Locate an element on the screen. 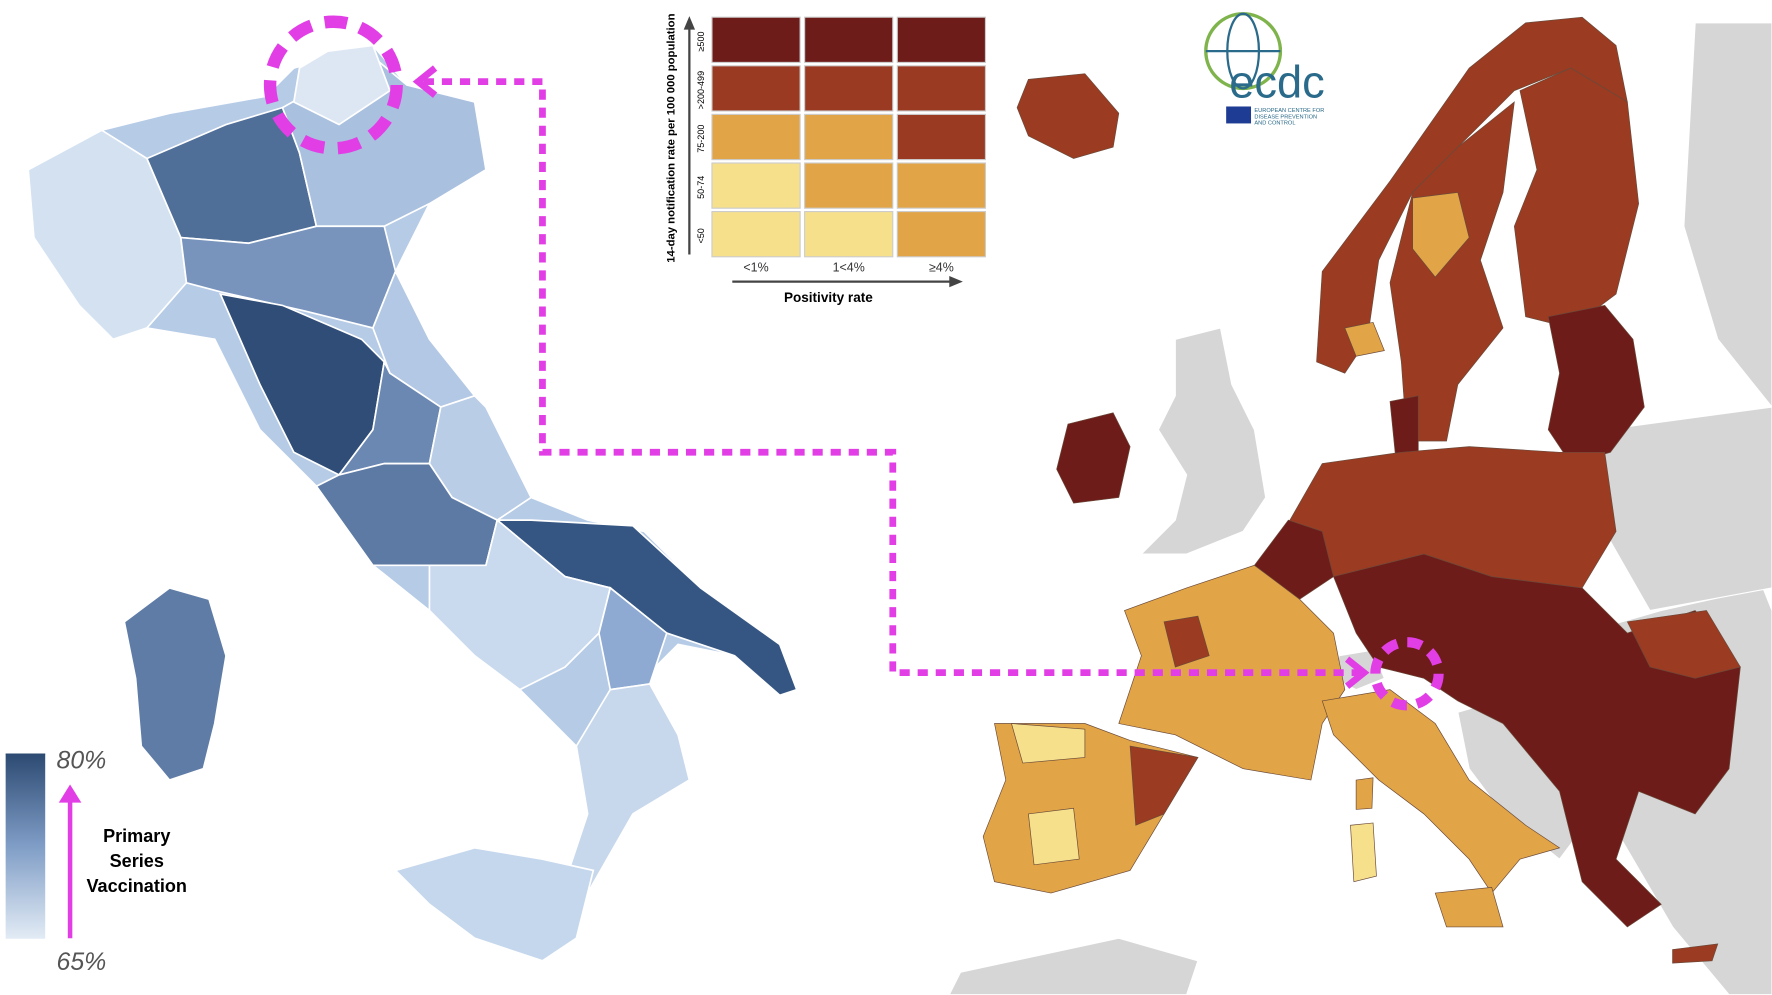 The image size is (1772, 995). eu-flag is located at coordinates (1239, 115).